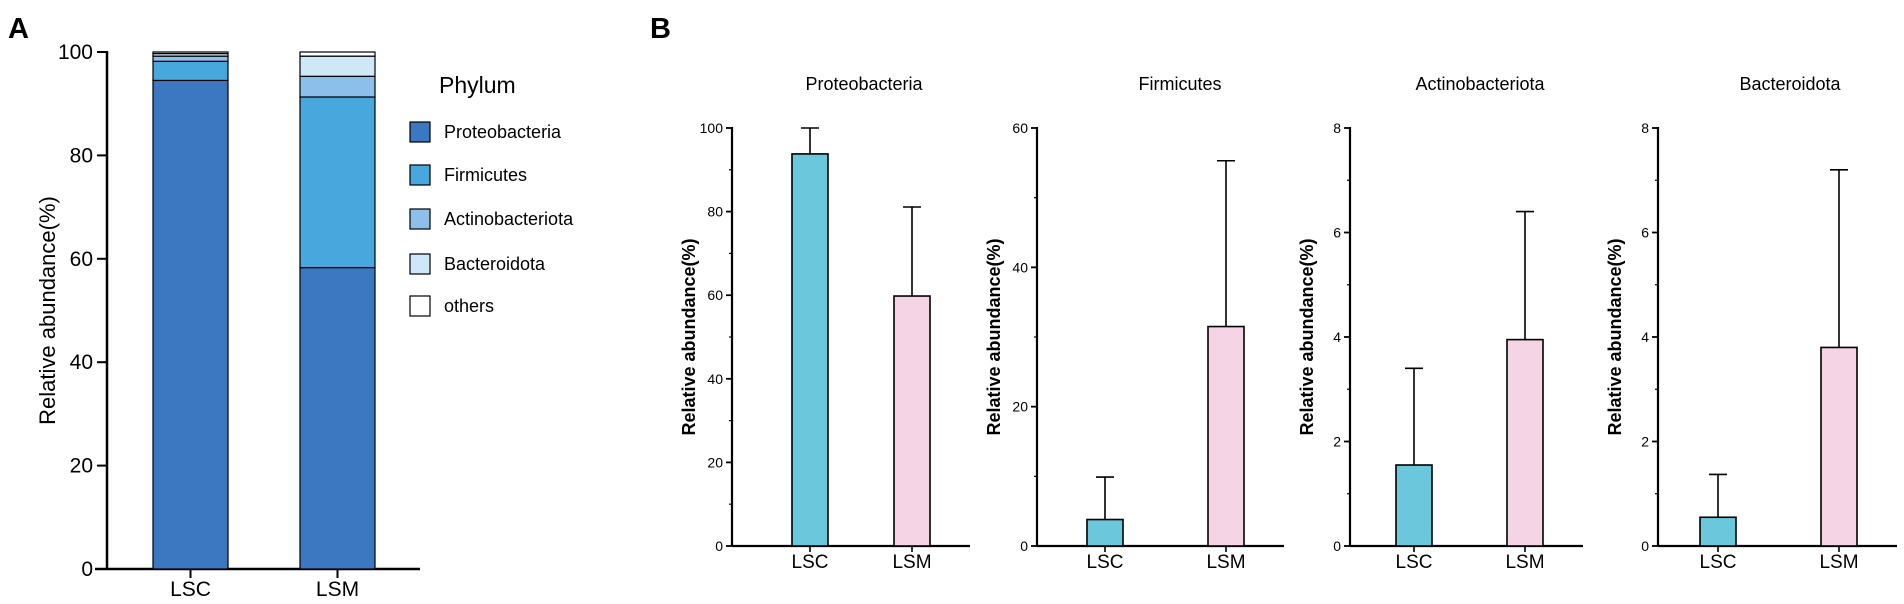 The height and width of the screenshot is (604, 1904). What do you see at coordinates (337, 66) in the screenshot?
I see `stacked-segment-lsm-bacteroidota` at bounding box center [337, 66].